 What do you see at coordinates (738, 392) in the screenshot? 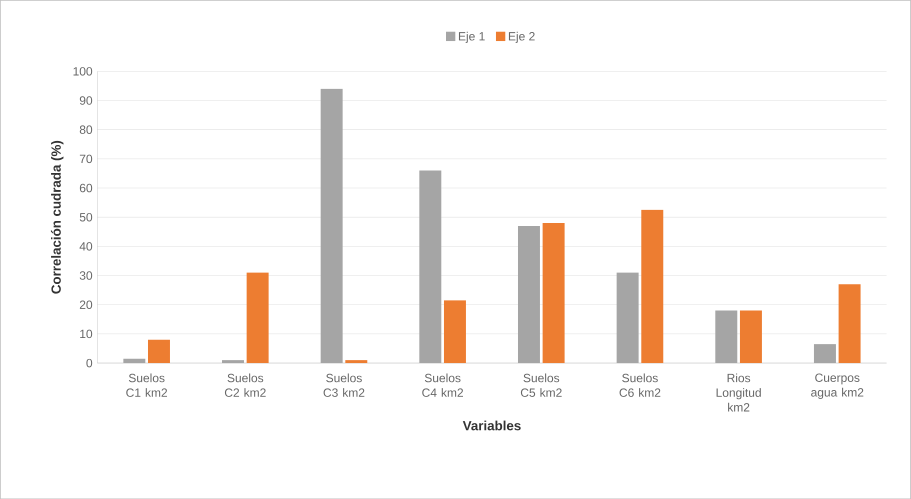
I see `x-tick-label: Rios Longitud km2` at bounding box center [738, 392].